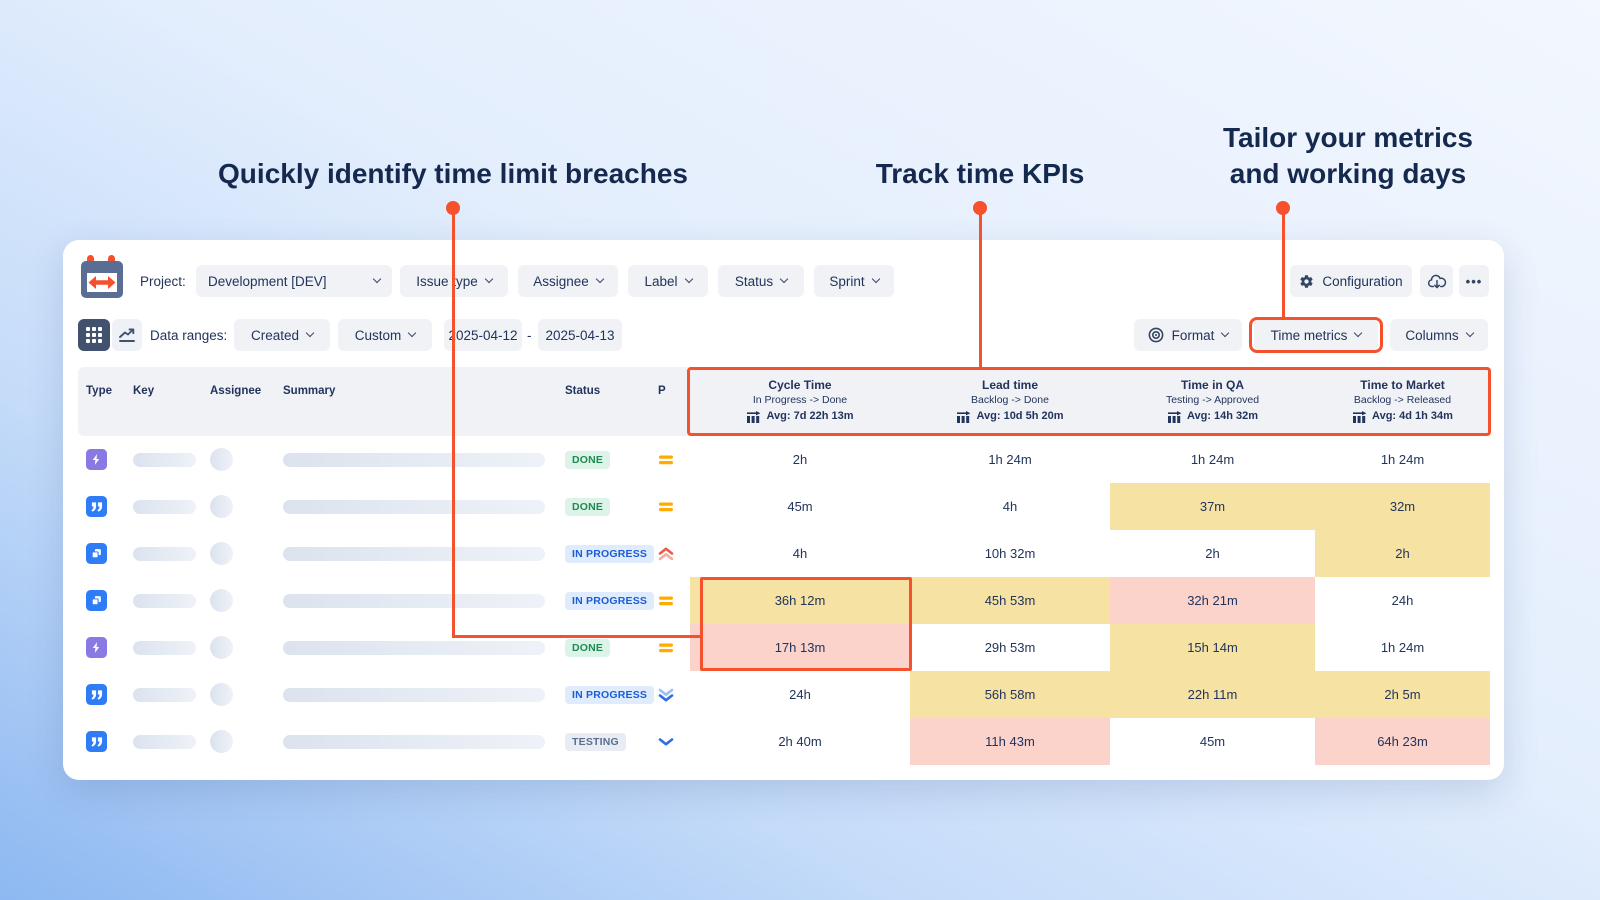 This screenshot has height=900, width=1600. What do you see at coordinates (1436, 281) in the screenshot?
I see `export-button` at bounding box center [1436, 281].